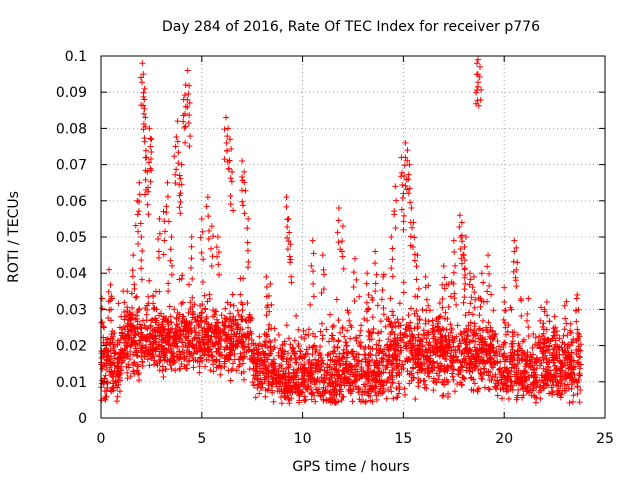 This screenshot has height=480, width=640. What do you see at coordinates (71, 93) in the screenshot?
I see `y-tick-label: 0.09` at bounding box center [71, 93].